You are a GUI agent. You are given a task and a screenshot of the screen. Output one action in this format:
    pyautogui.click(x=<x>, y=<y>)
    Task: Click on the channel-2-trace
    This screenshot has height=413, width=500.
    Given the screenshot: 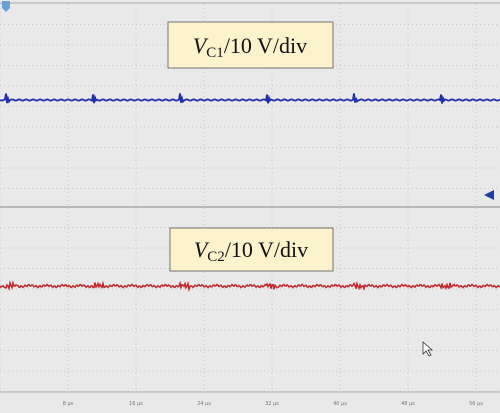 What is the action you would take?
    pyautogui.click(x=250, y=286)
    